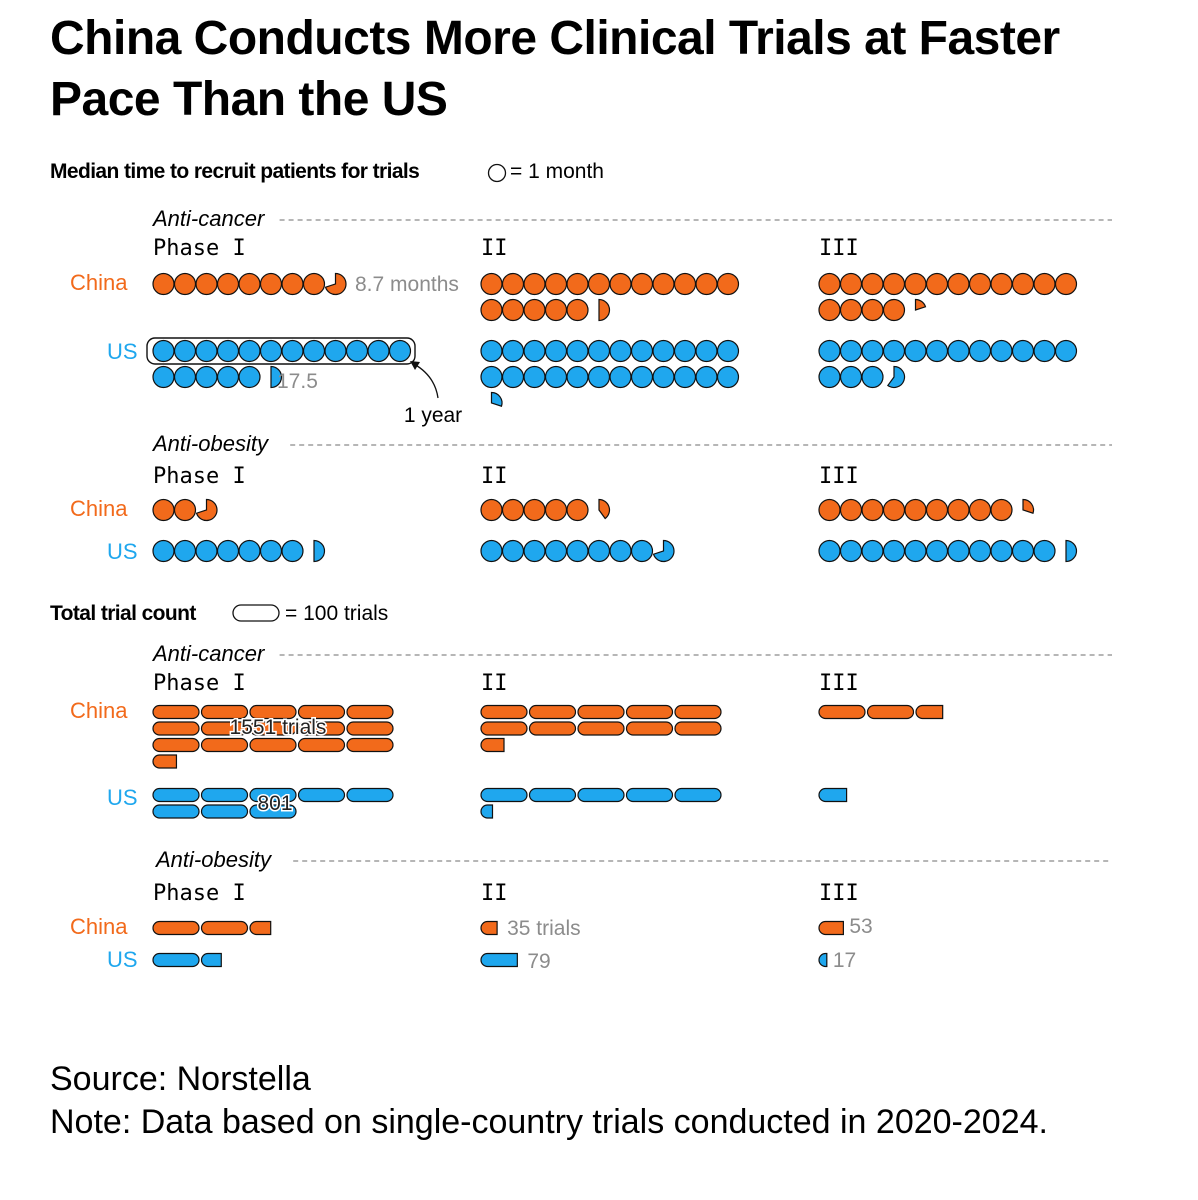 The width and height of the screenshot is (1198, 1200). What do you see at coordinates (929, 712) in the screenshot?
I see `trials-china-hundred-partial-icon` at bounding box center [929, 712].